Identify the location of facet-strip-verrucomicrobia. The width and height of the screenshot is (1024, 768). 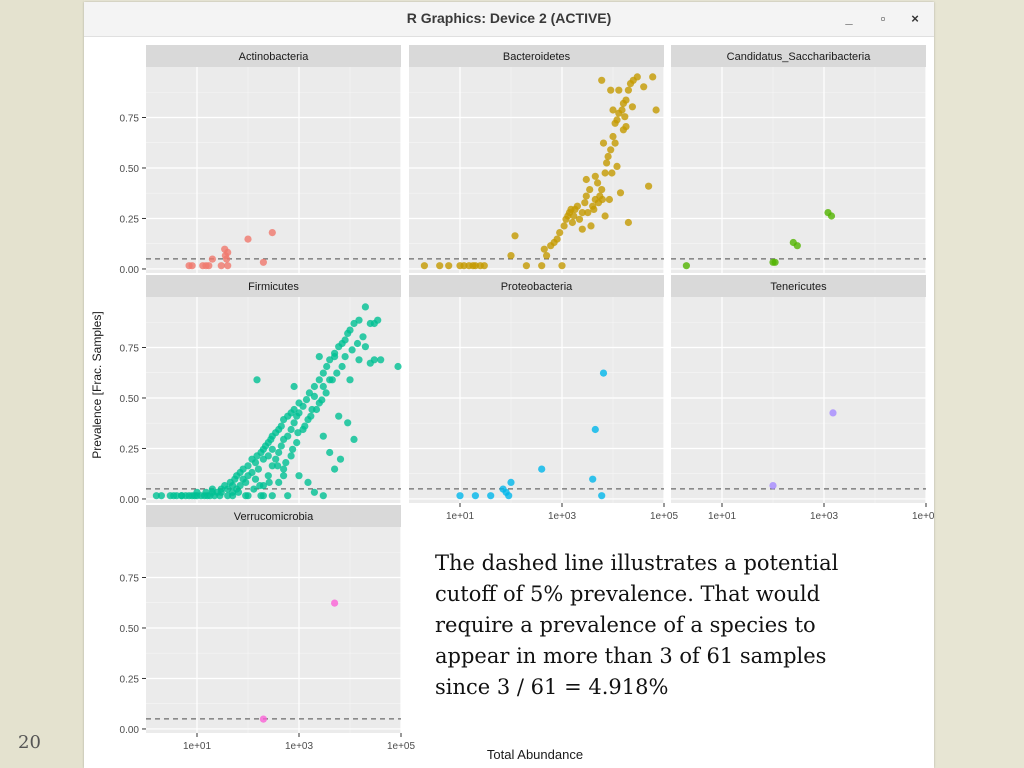
(273, 516).